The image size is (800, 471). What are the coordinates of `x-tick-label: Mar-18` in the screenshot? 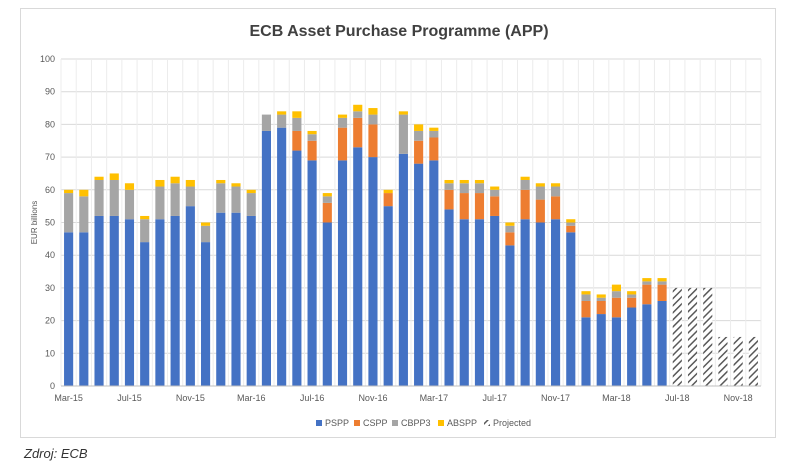 It's located at (616, 398).